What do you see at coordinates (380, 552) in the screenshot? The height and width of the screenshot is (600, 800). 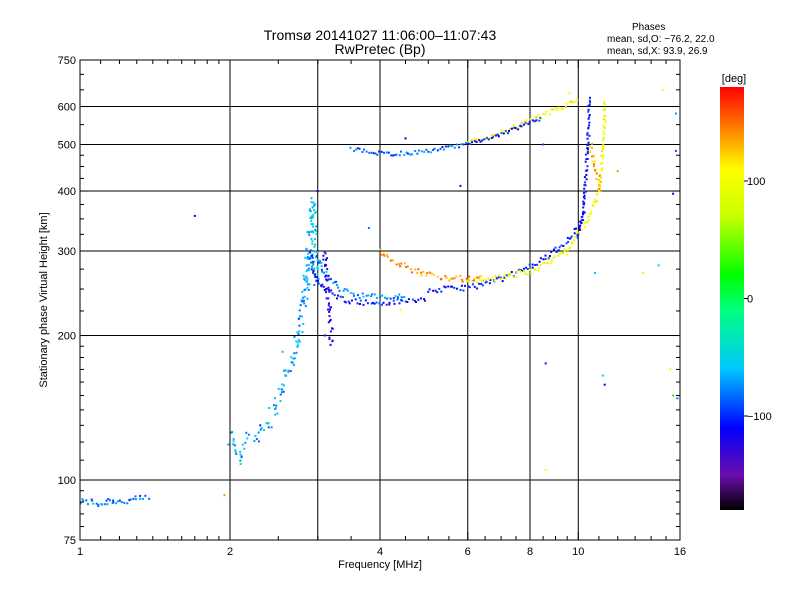 I see `x-tick-label: 4` at bounding box center [380, 552].